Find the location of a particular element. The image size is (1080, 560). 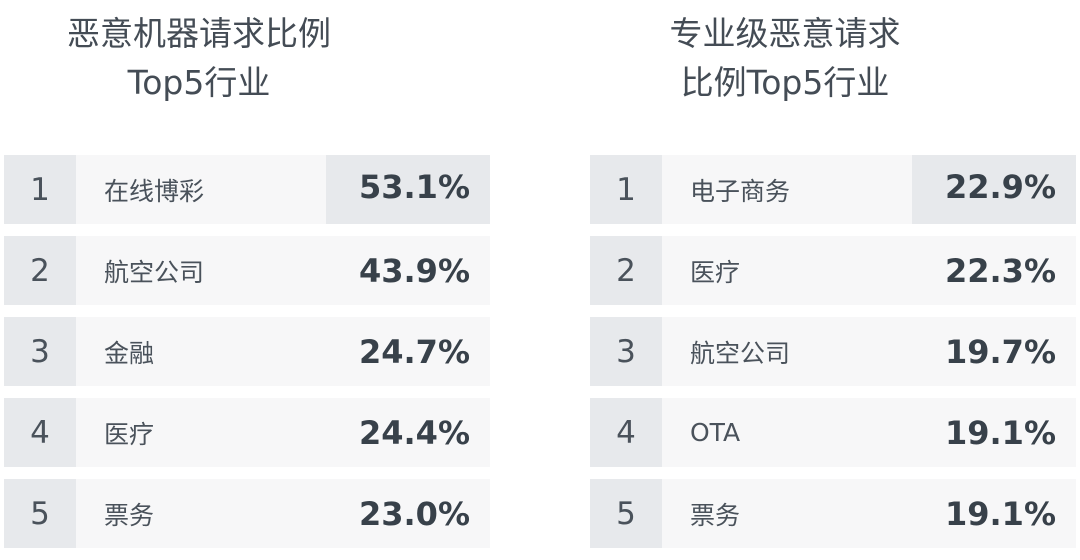

industry-cell: 在线博彩 is located at coordinates (201, 189).